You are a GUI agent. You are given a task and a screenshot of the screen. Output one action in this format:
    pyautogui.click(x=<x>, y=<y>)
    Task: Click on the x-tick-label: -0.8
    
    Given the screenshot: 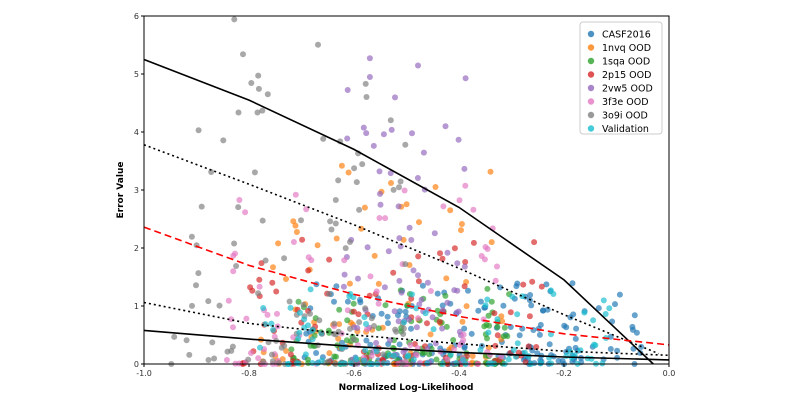 What is the action you would take?
    pyautogui.click(x=249, y=373)
    